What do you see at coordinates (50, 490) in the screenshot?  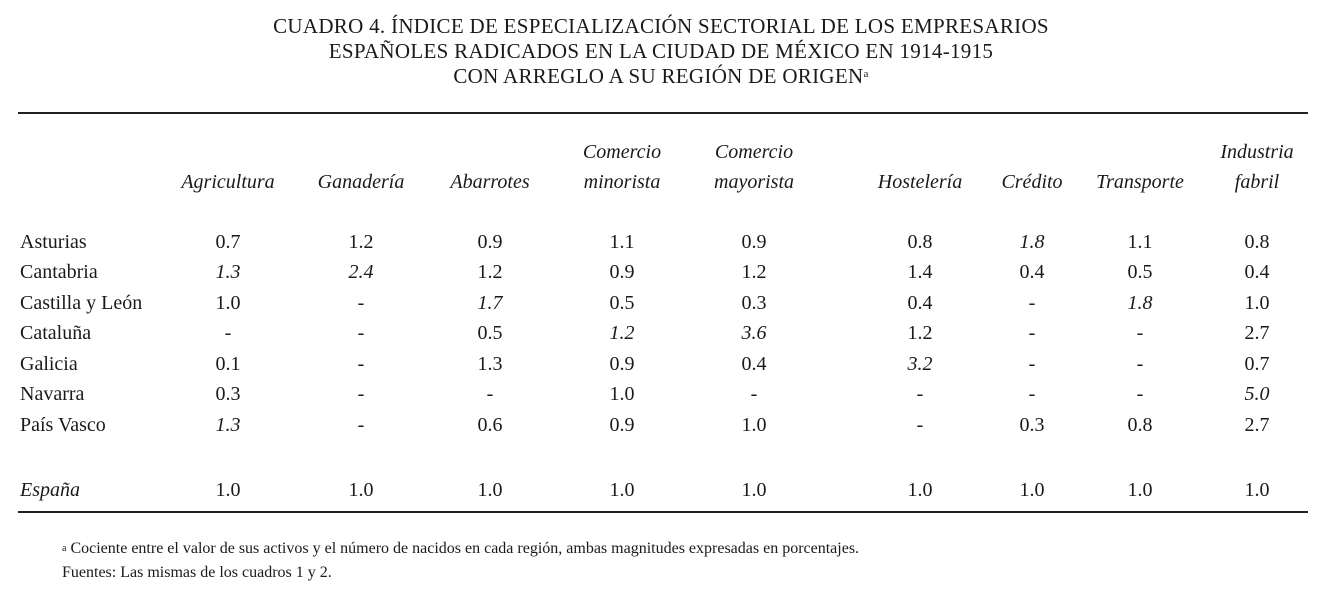 I see `total-row-label: España` at bounding box center [50, 490].